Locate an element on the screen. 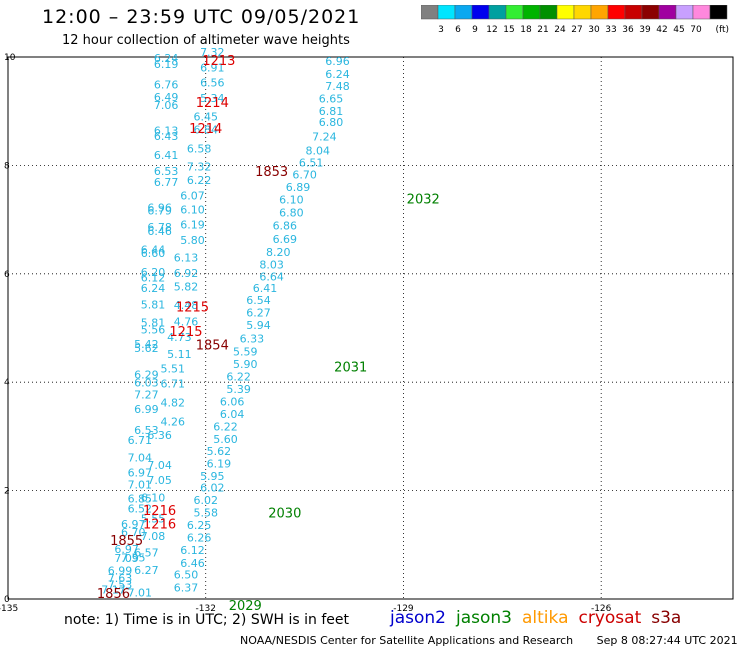 The width and height of the screenshot is (740, 650). wave-height-label: 7.05 is located at coordinates (159, 480).